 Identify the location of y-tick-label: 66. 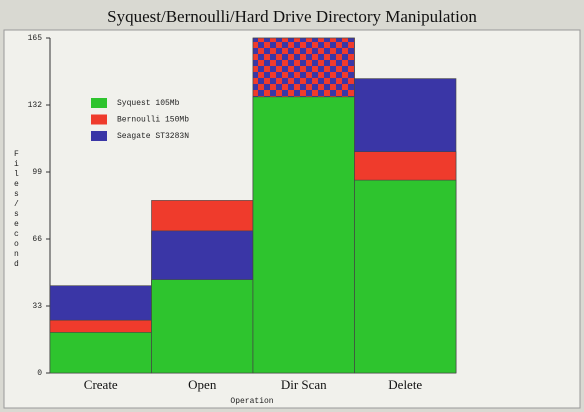
(37, 239).